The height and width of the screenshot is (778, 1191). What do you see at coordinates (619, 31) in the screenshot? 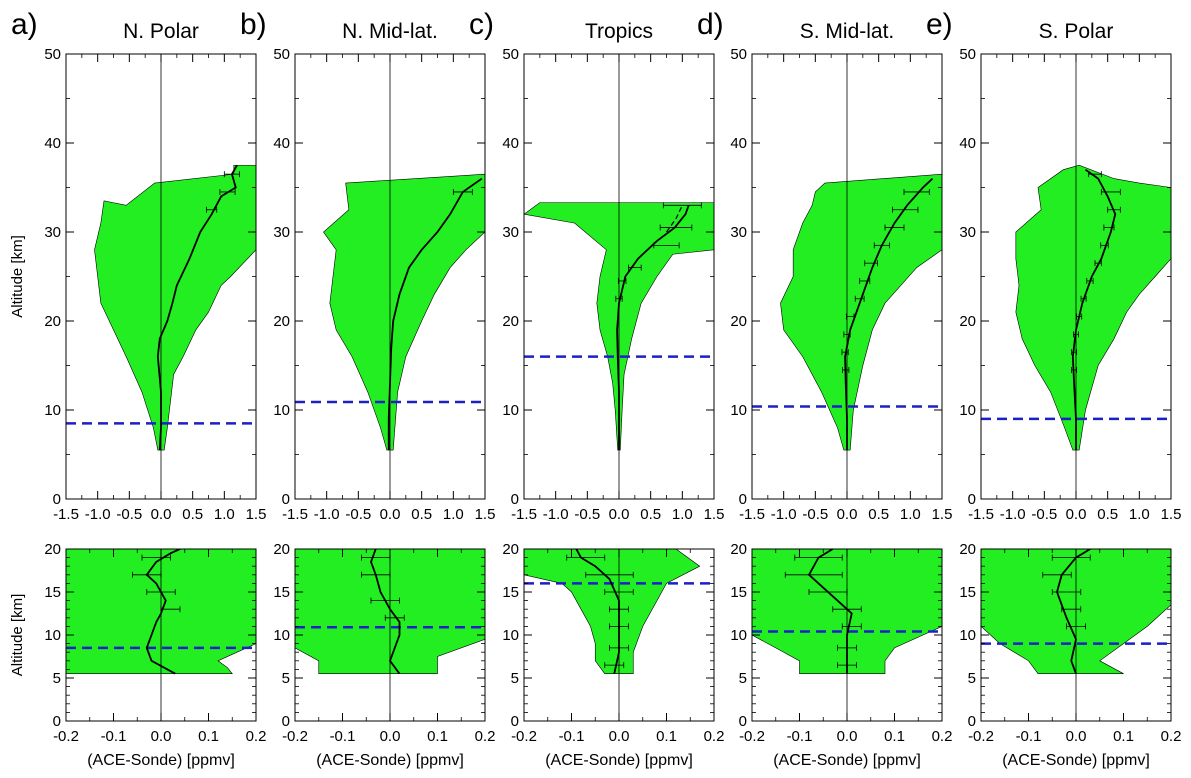
I see `panel-title: Tropics` at bounding box center [619, 31].